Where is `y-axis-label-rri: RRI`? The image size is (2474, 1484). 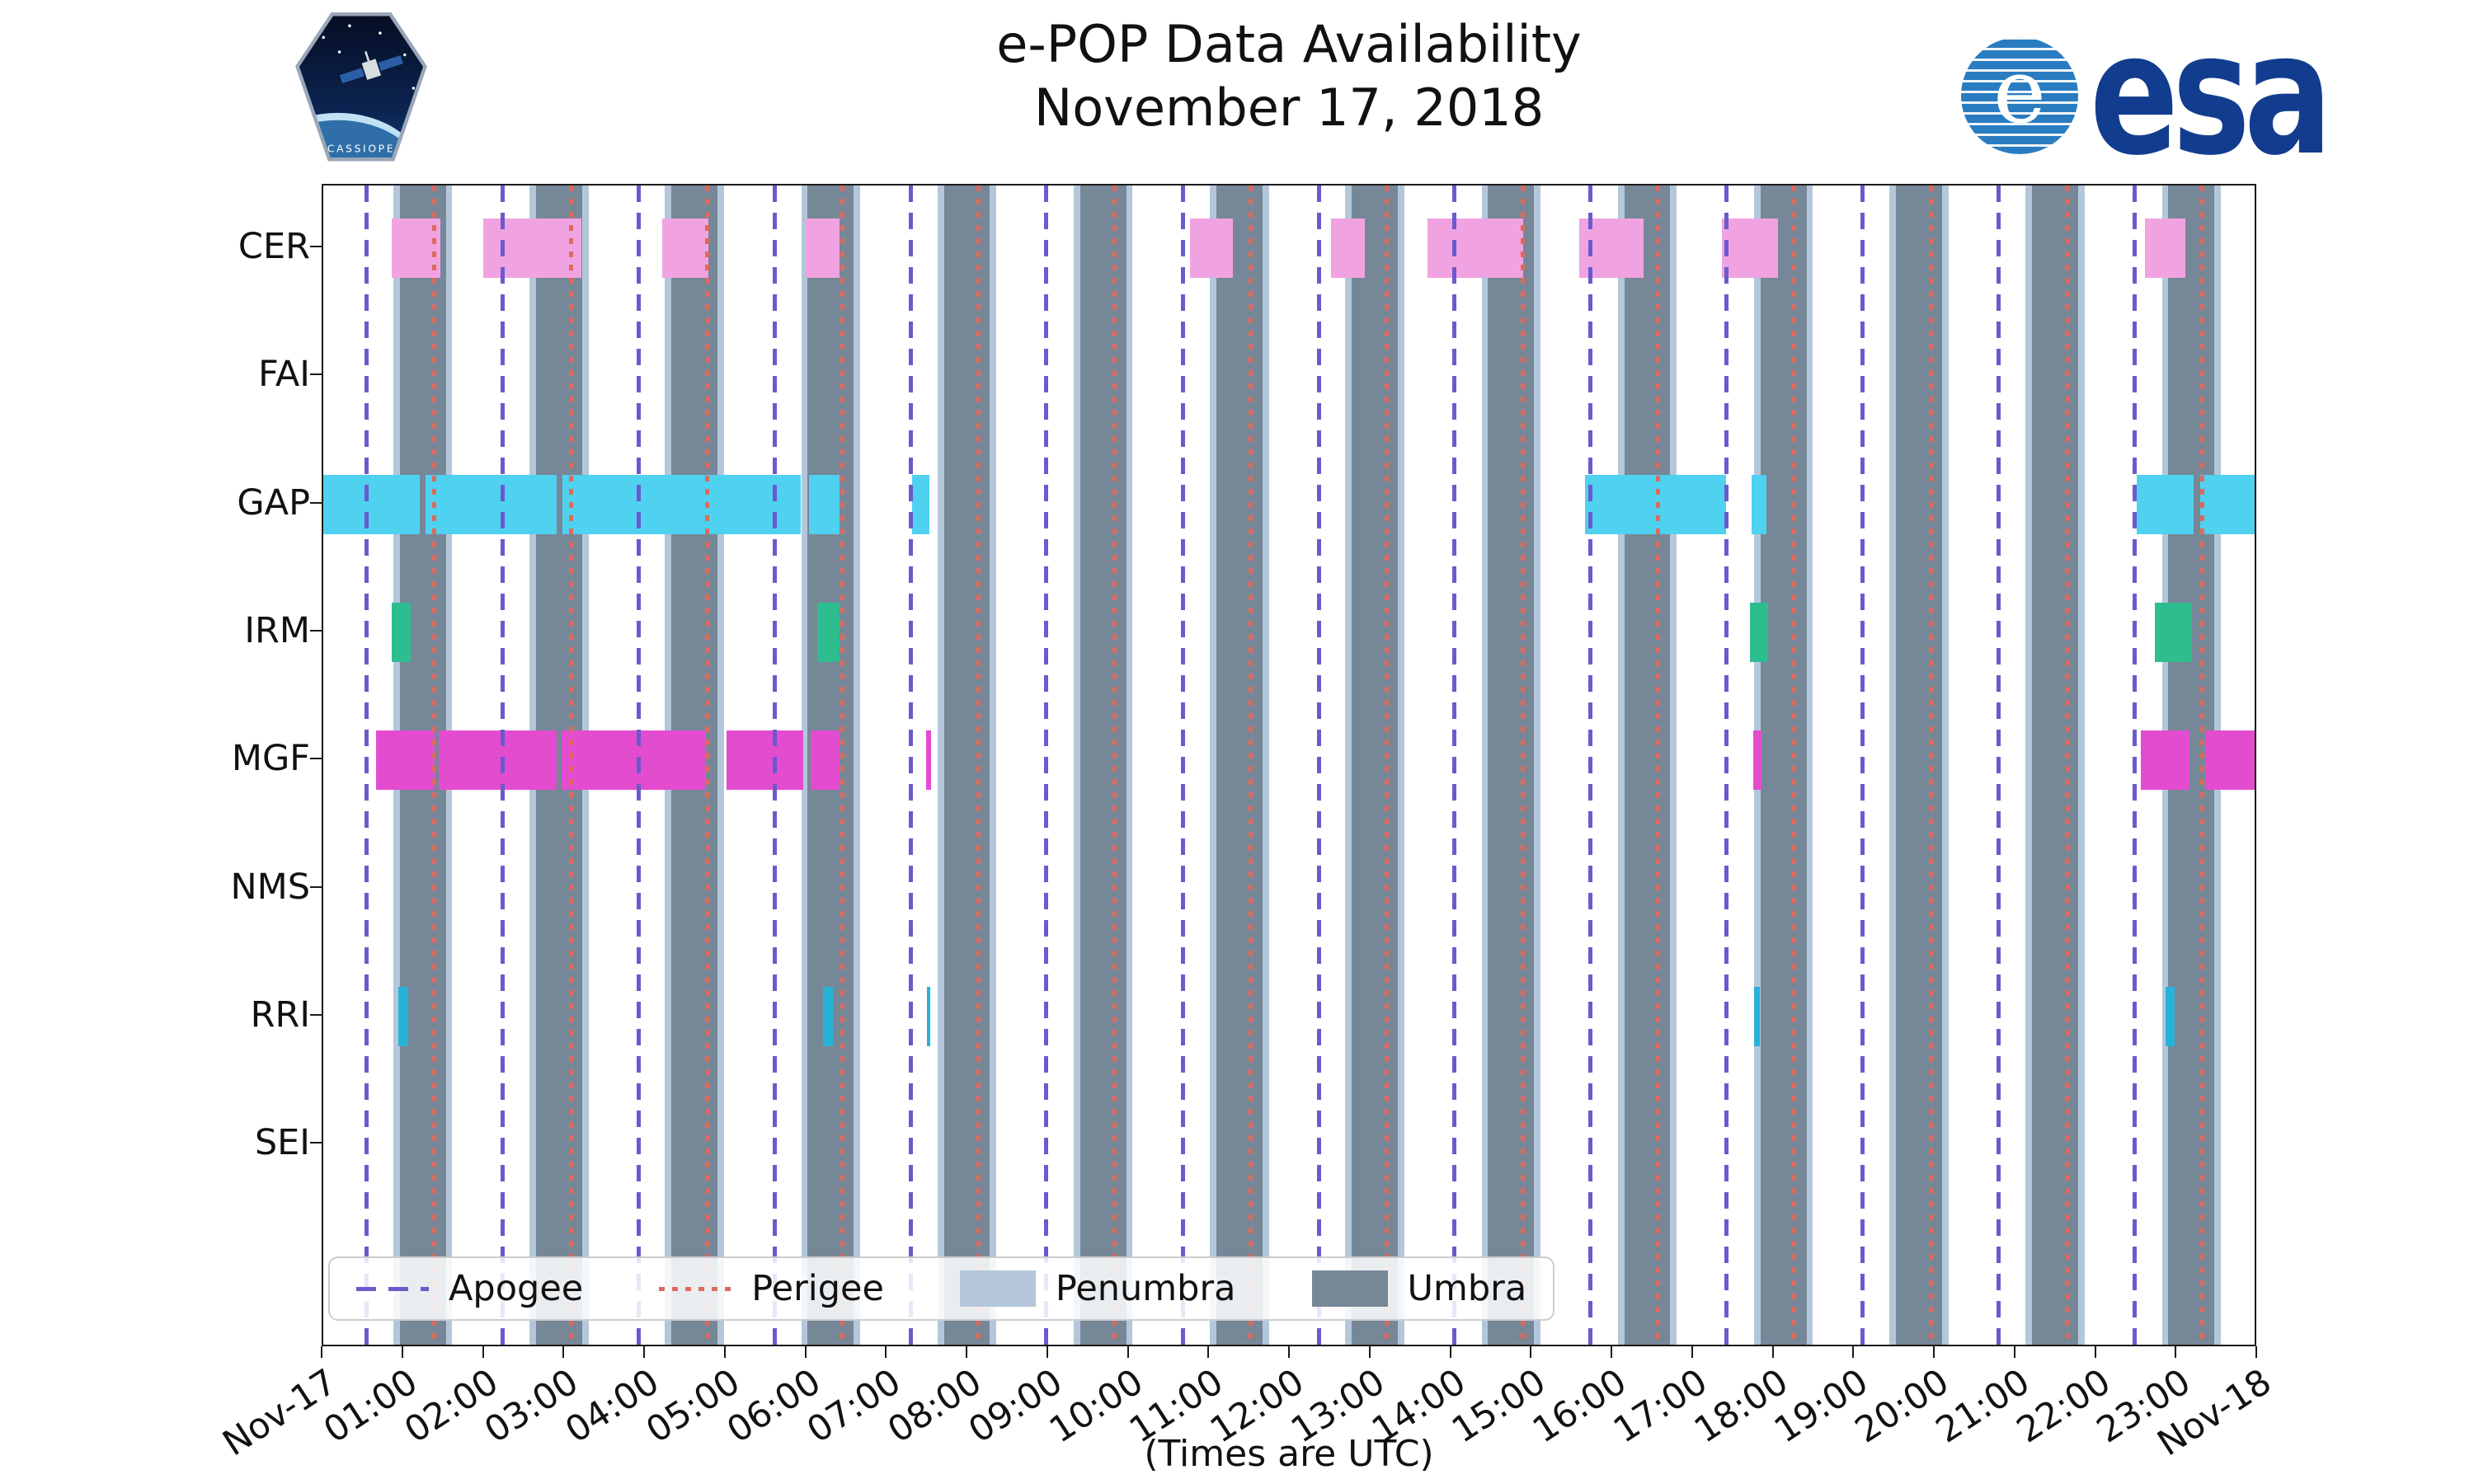
y-axis-label-rri: RRI is located at coordinates (280, 1014).